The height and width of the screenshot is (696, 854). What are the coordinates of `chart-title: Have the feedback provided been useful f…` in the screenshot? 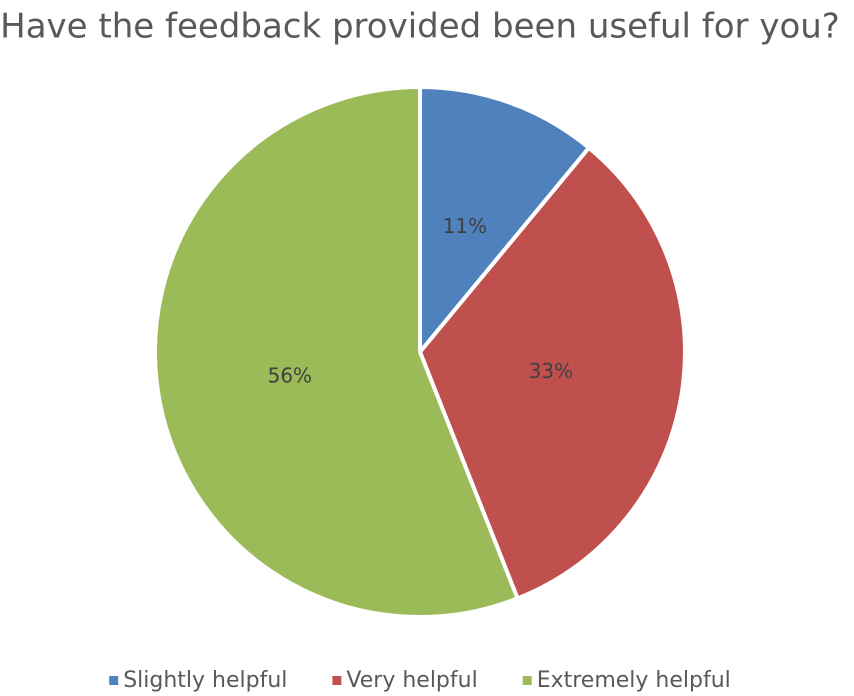 It's located at (420, 27).